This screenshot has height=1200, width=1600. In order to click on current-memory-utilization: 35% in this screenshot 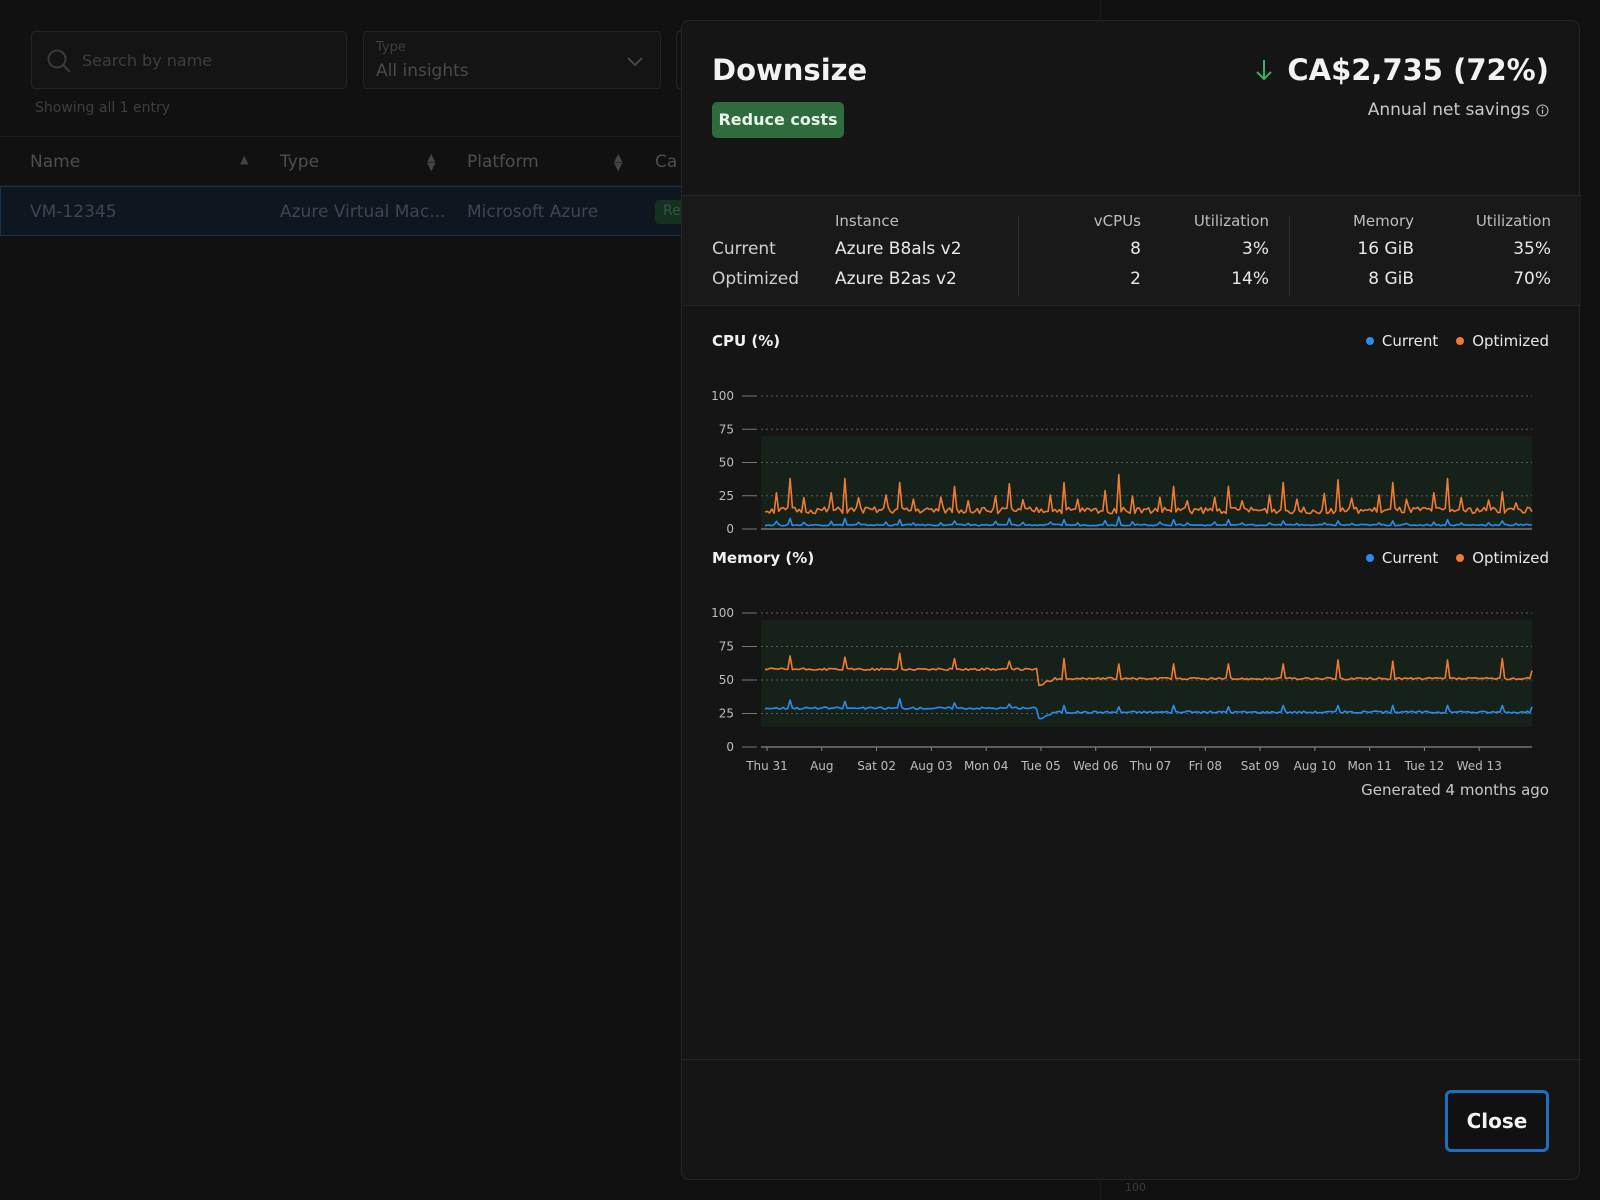, I will do `click(1532, 249)`.